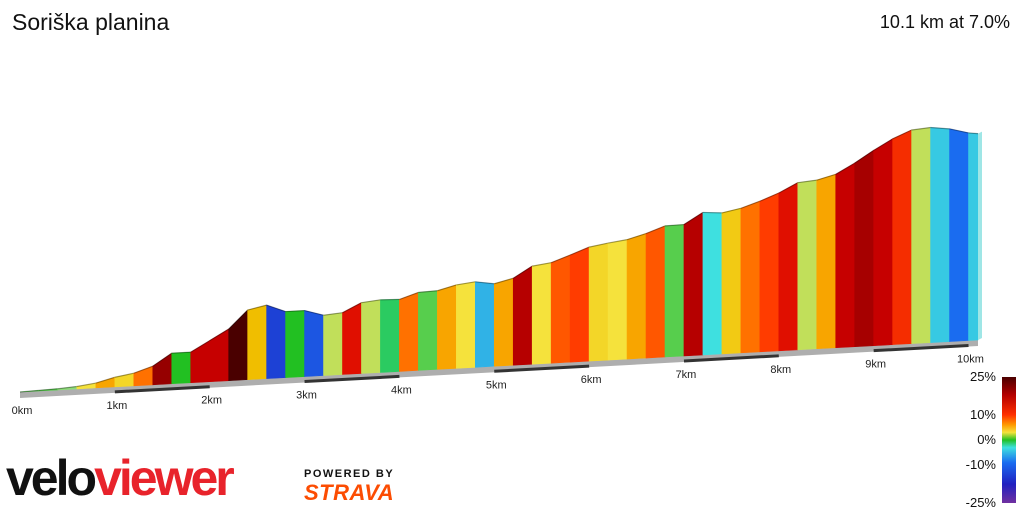  Describe the element at coordinates (120, 478) in the screenshot. I see `veloviewer-wordmark: veloviewer` at that location.